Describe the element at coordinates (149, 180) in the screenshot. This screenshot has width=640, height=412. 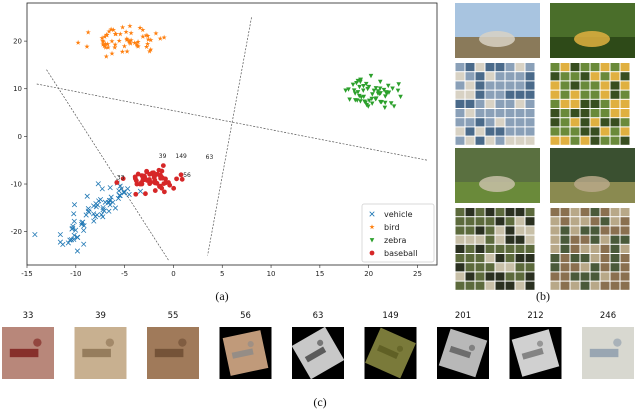
I see `series-baseball` at that location.